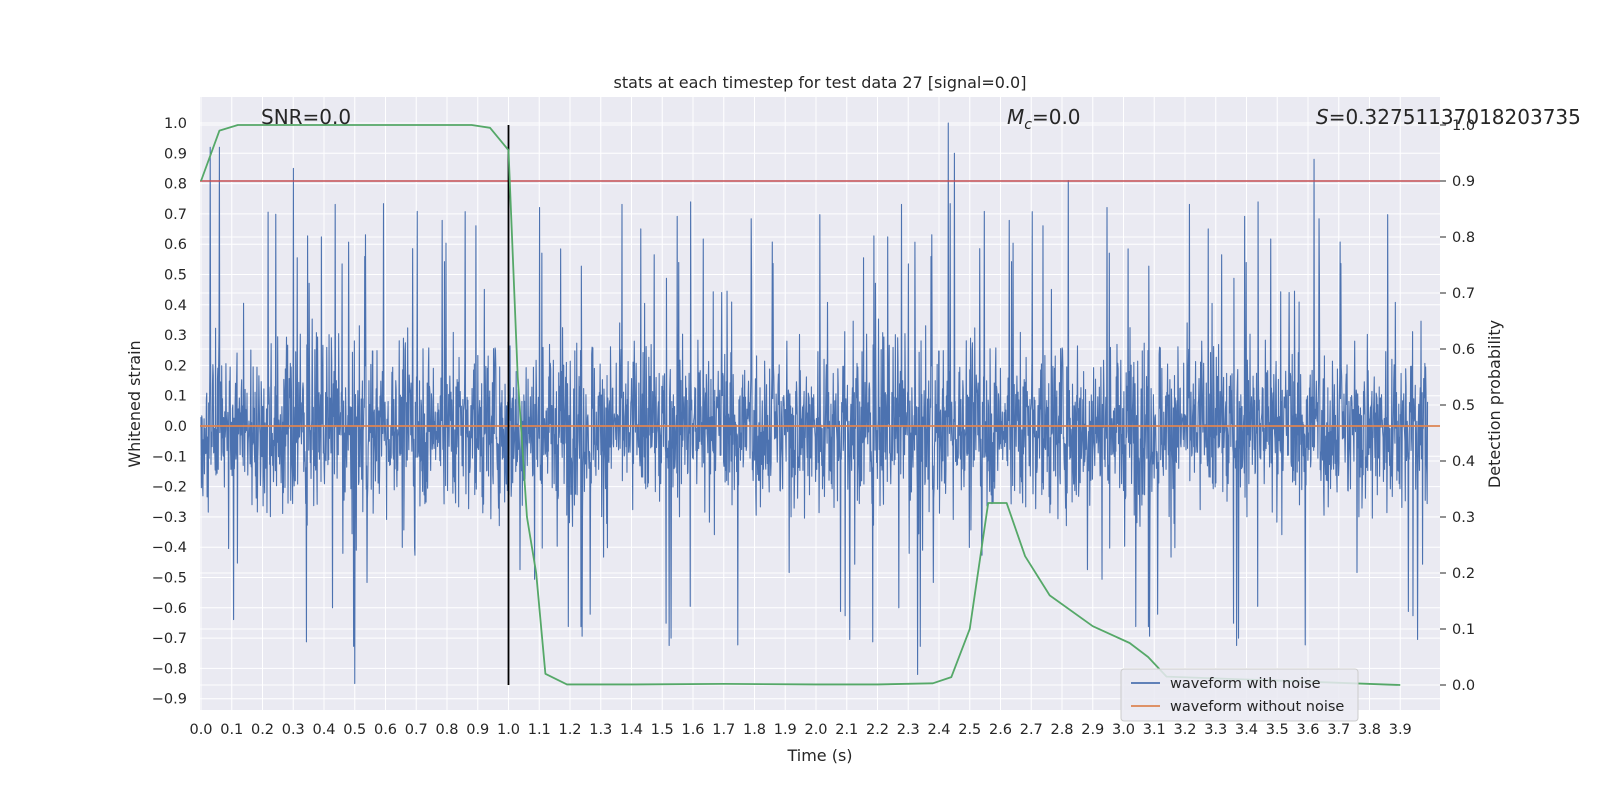 Image resolution: width=1600 pixels, height=800 pixels. What do you see at coordinates (785, 730) in the screenshot?
I see `x-tick-label: 1.9` at bounding box center [785, 730].